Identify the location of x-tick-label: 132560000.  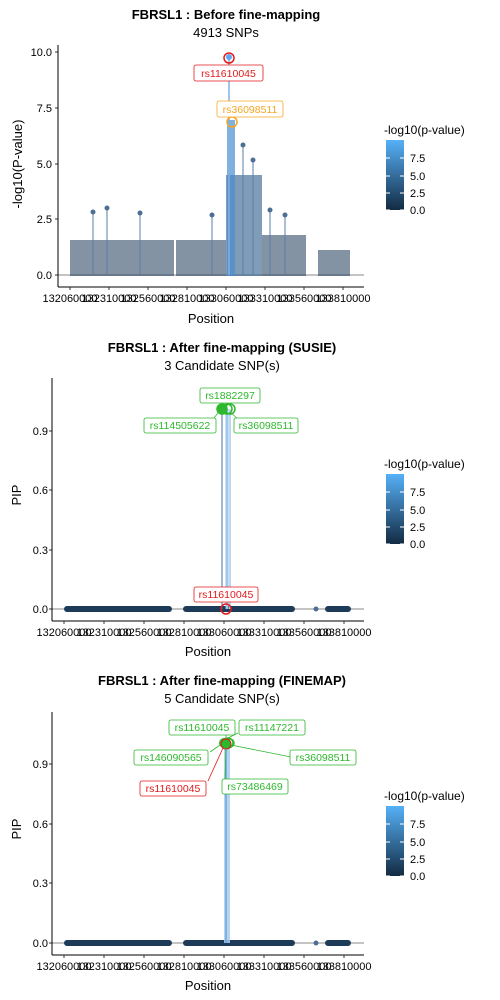
(147, 299).